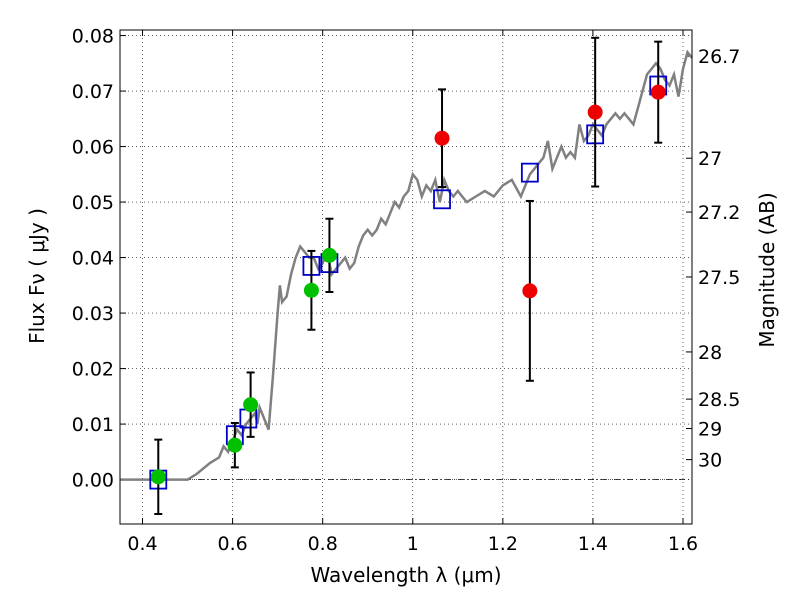 The height and width of the screenshot is (600, 800). I want to click on x-tick-label: 0.4, so click(142, 544).